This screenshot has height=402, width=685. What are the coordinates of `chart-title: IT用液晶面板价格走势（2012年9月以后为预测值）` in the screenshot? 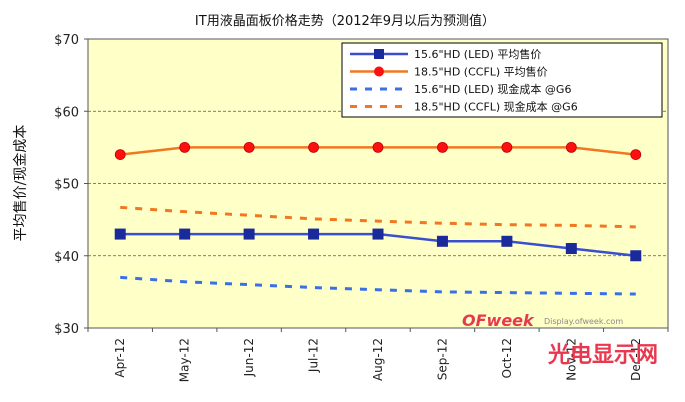 It's located at (345, 21).